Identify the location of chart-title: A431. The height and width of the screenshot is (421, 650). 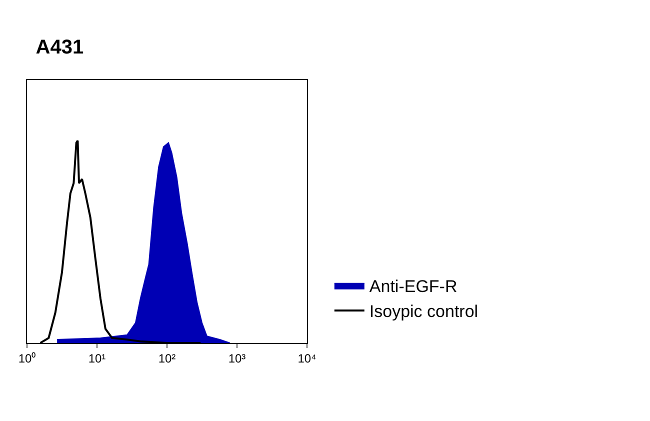
(60, 47).